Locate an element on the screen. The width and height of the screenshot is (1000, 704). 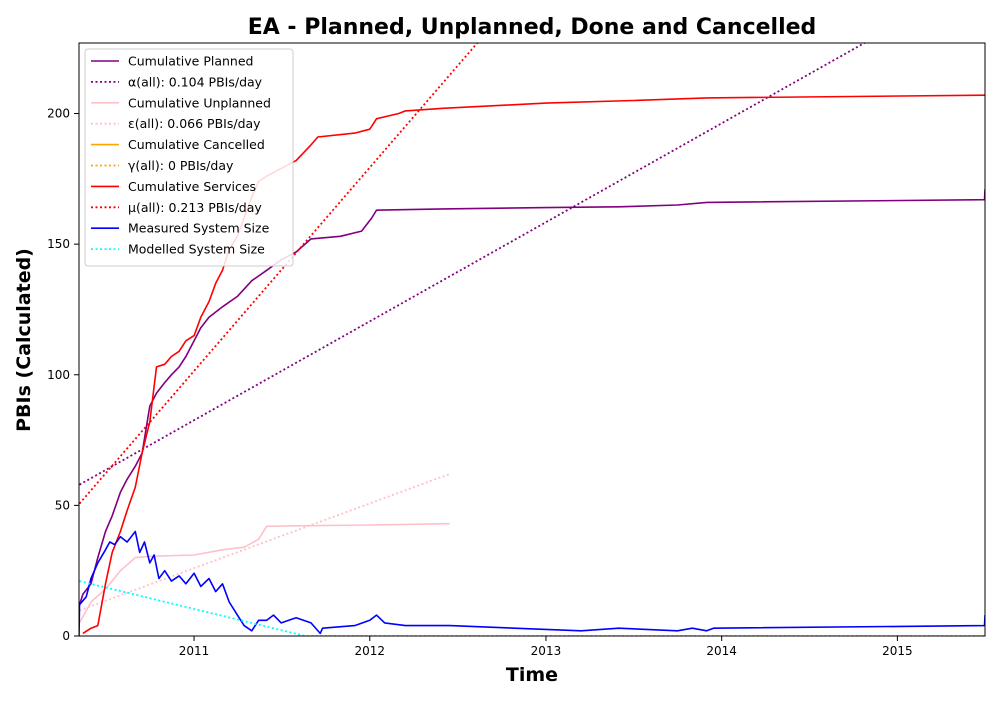
x-ticks: 2011 2012 2013 2014 2015 is located at coordinates (546, 647).